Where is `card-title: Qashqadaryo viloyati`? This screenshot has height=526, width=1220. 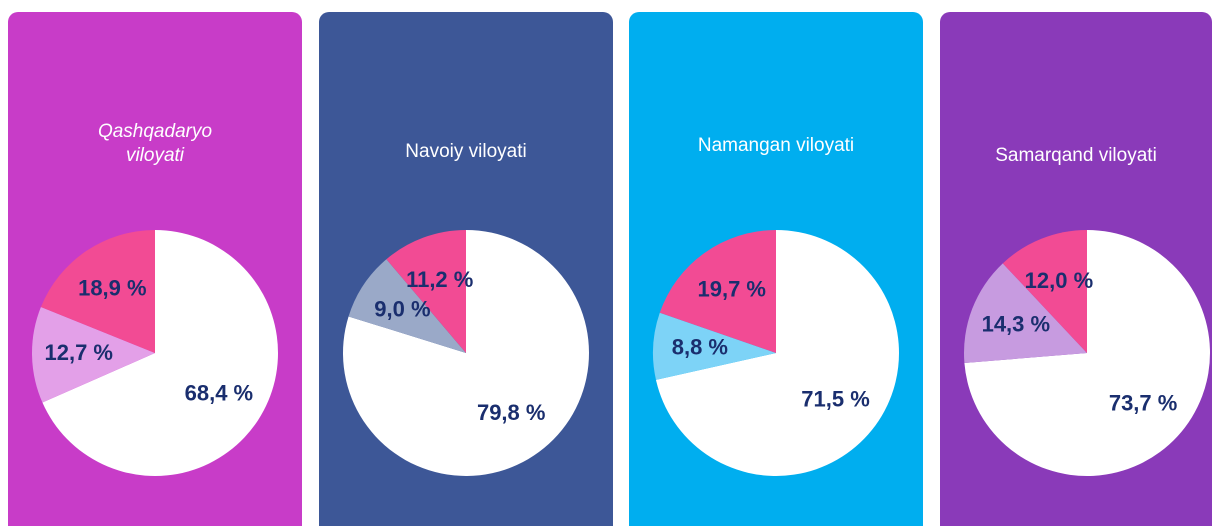
card-title: Qashqadaryo viloyati is located at coordinates (155, 143).